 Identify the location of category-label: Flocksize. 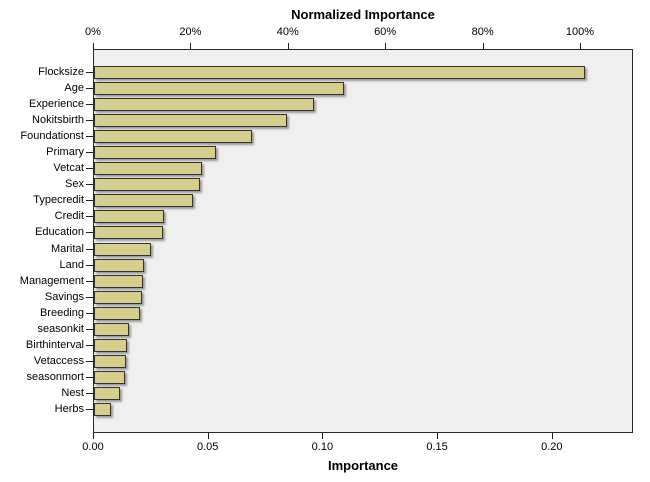
(61, 72).